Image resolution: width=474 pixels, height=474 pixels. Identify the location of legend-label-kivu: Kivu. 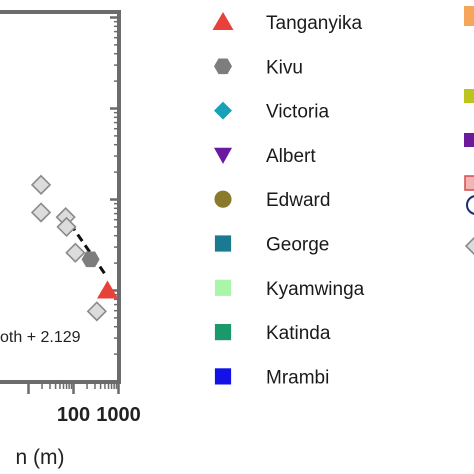
(284, 67).